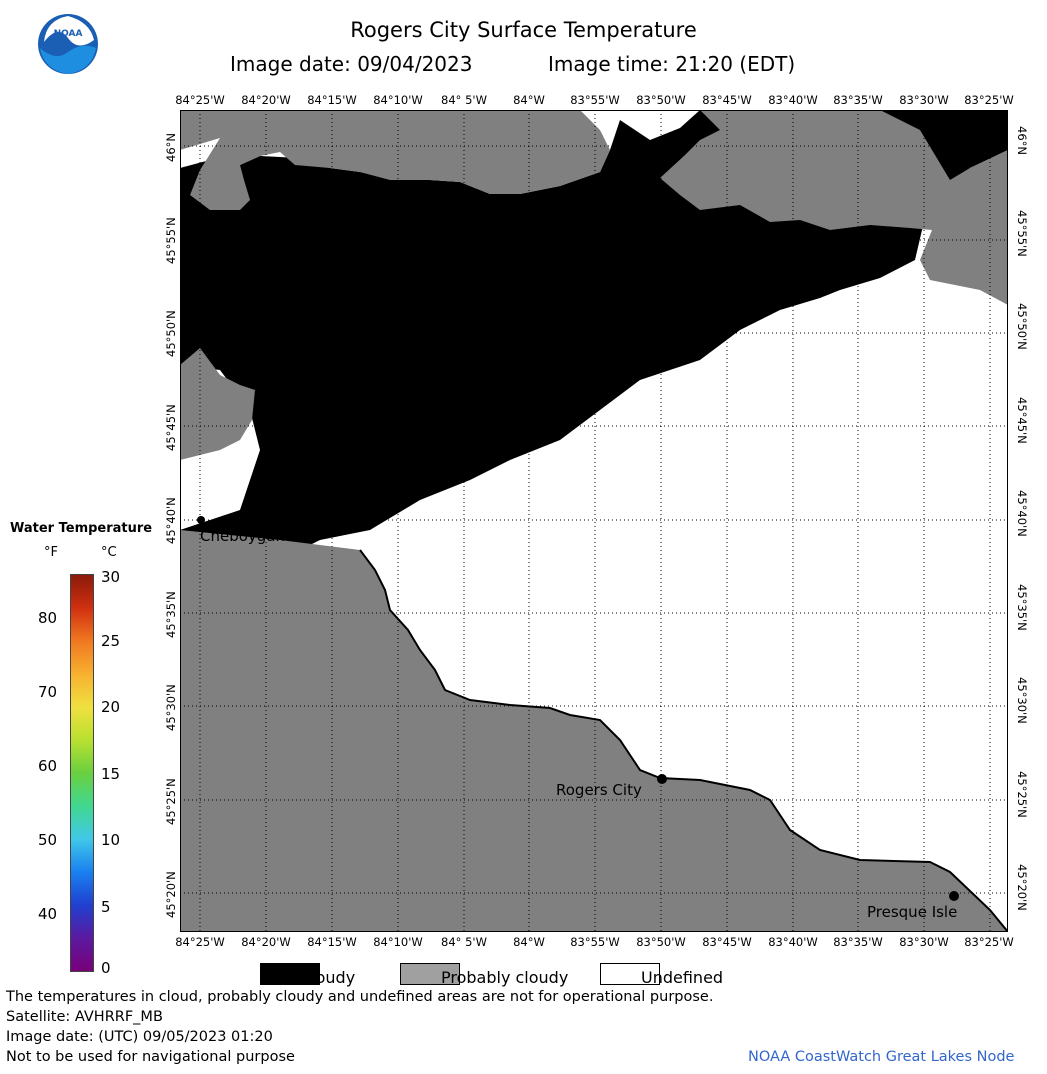 The height and width of the screenshot is (1074, 1047). I want to click on c-tick: 5, so click(106, 907).